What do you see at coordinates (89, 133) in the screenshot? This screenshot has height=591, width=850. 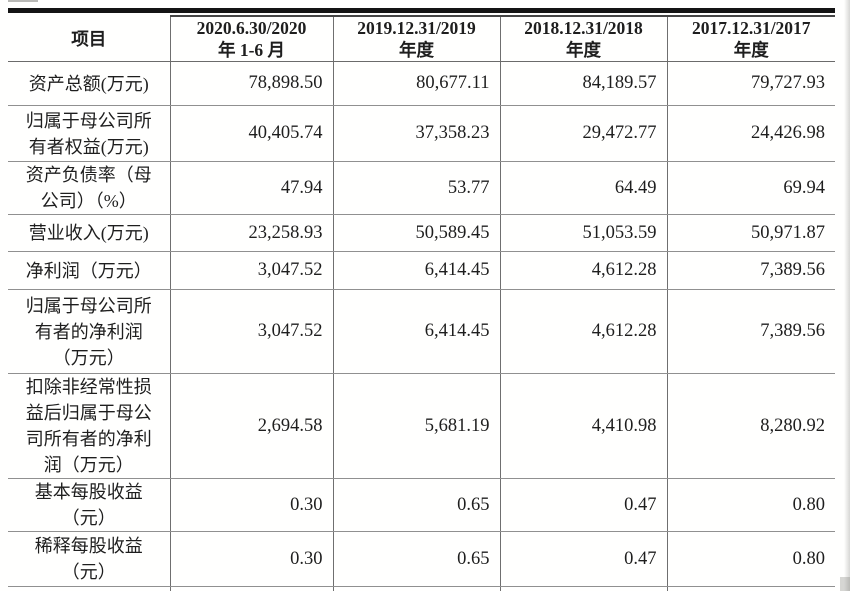 I see `row-label: 归属于母公司所 有者权益(万元)` at bounding box center [89, 133].